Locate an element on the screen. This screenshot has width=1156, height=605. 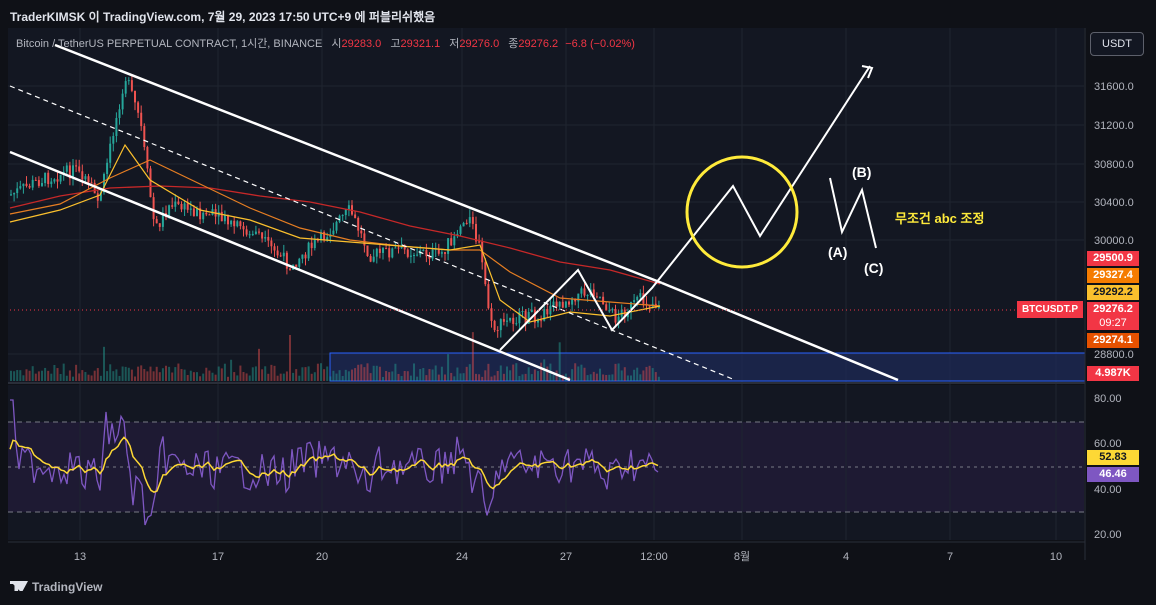
rsi-badge: 46.46 is located at coordinates (1113, 474).